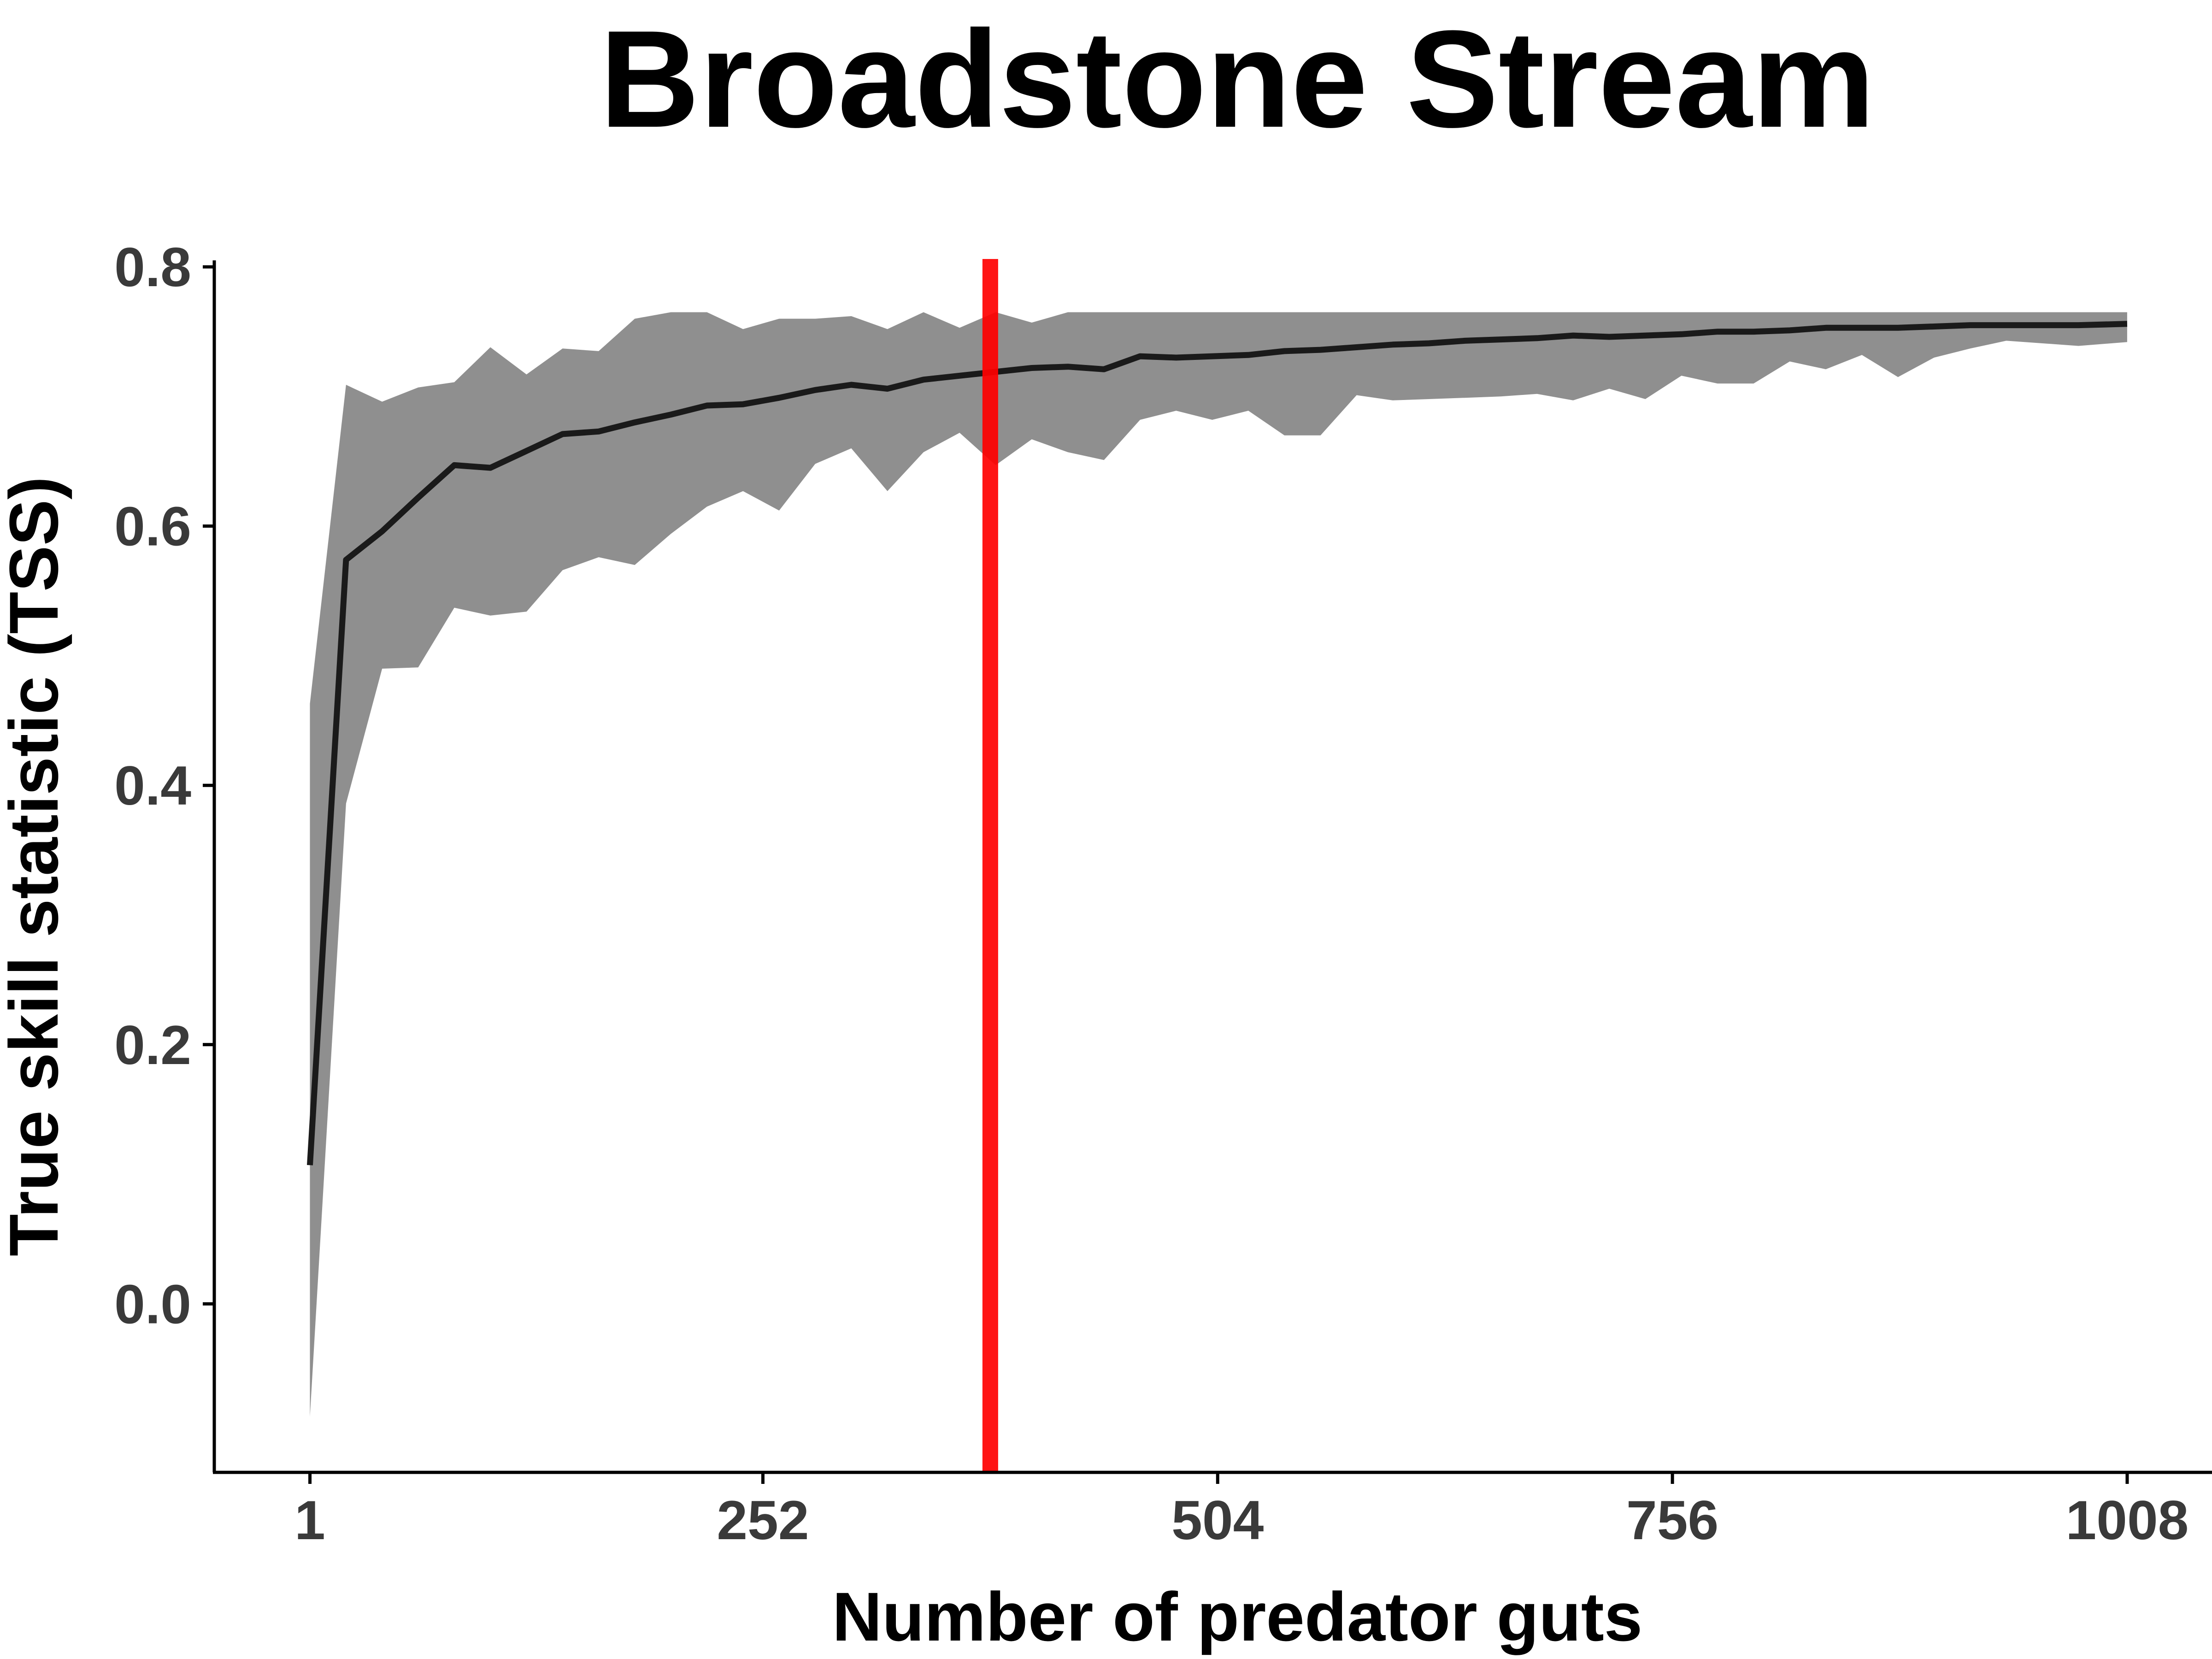  I want to click on x-tick-label: 1, so click(309, 1520).